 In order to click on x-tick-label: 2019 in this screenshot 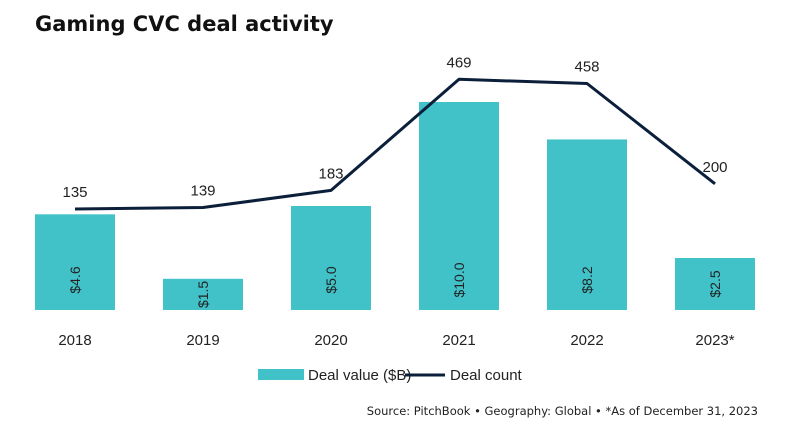, I will do `click(202, 340)`.